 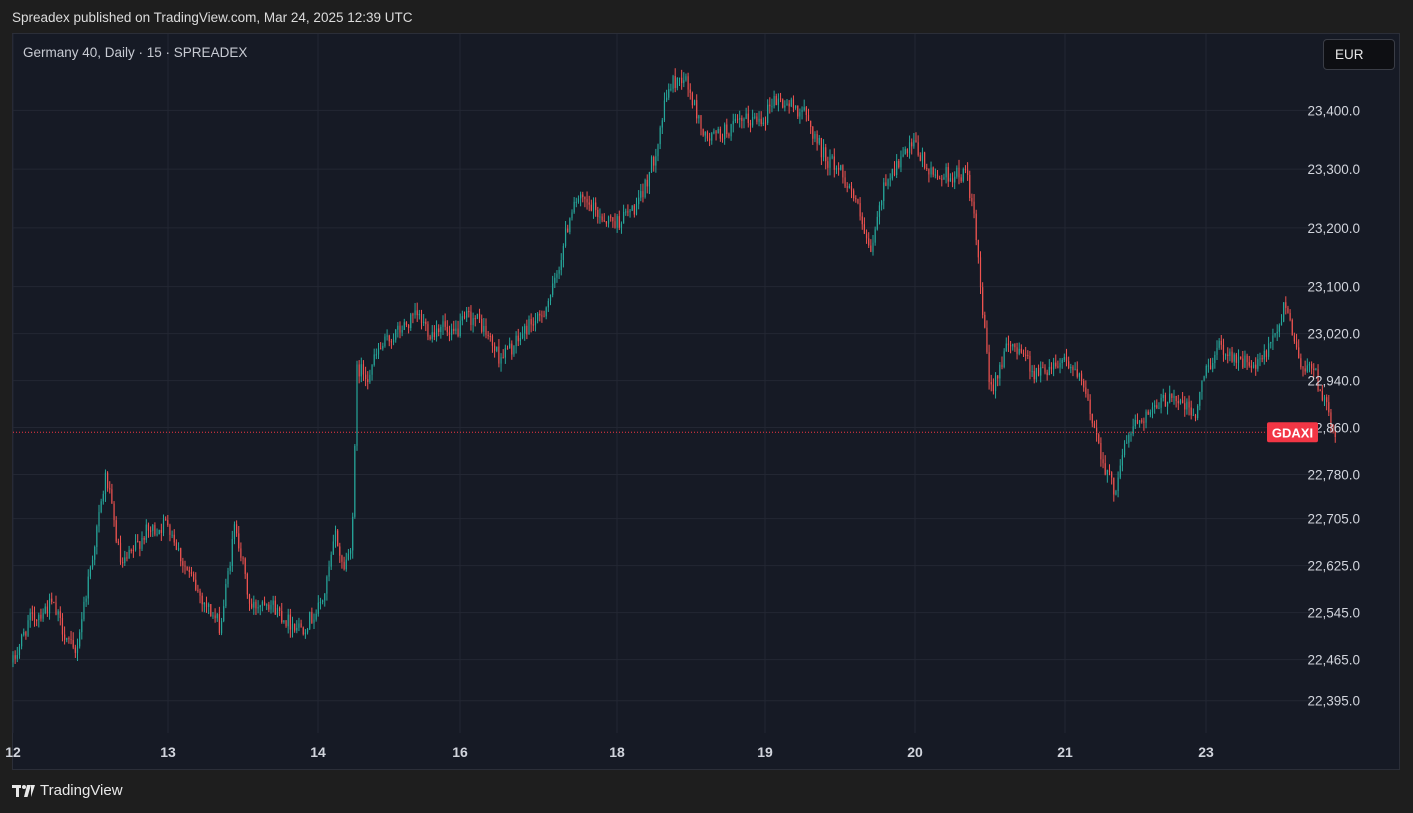 I want to click on currency-button: EUR, so click(x=1359, y=54).